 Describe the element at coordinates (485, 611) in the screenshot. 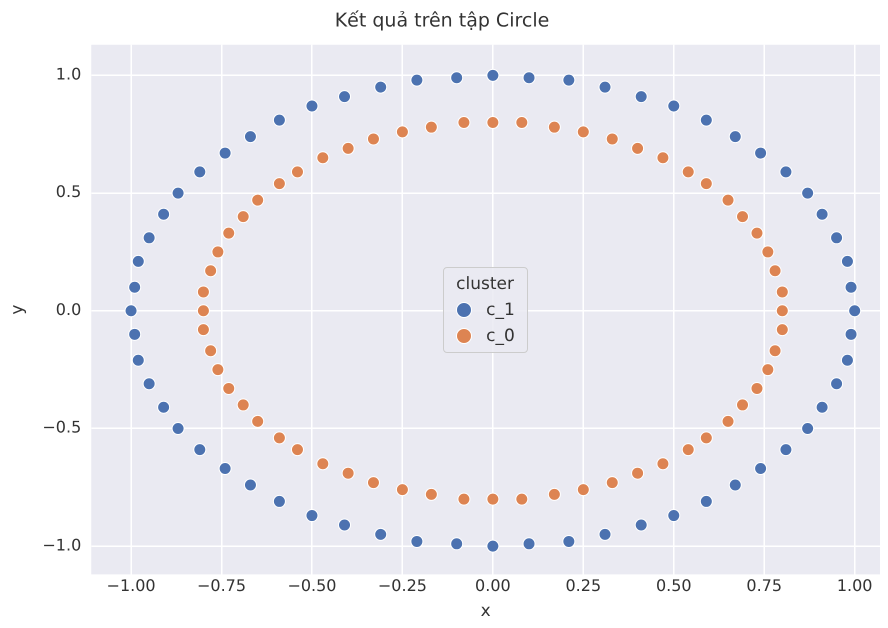

I see `x-axis-title: x` at that location.